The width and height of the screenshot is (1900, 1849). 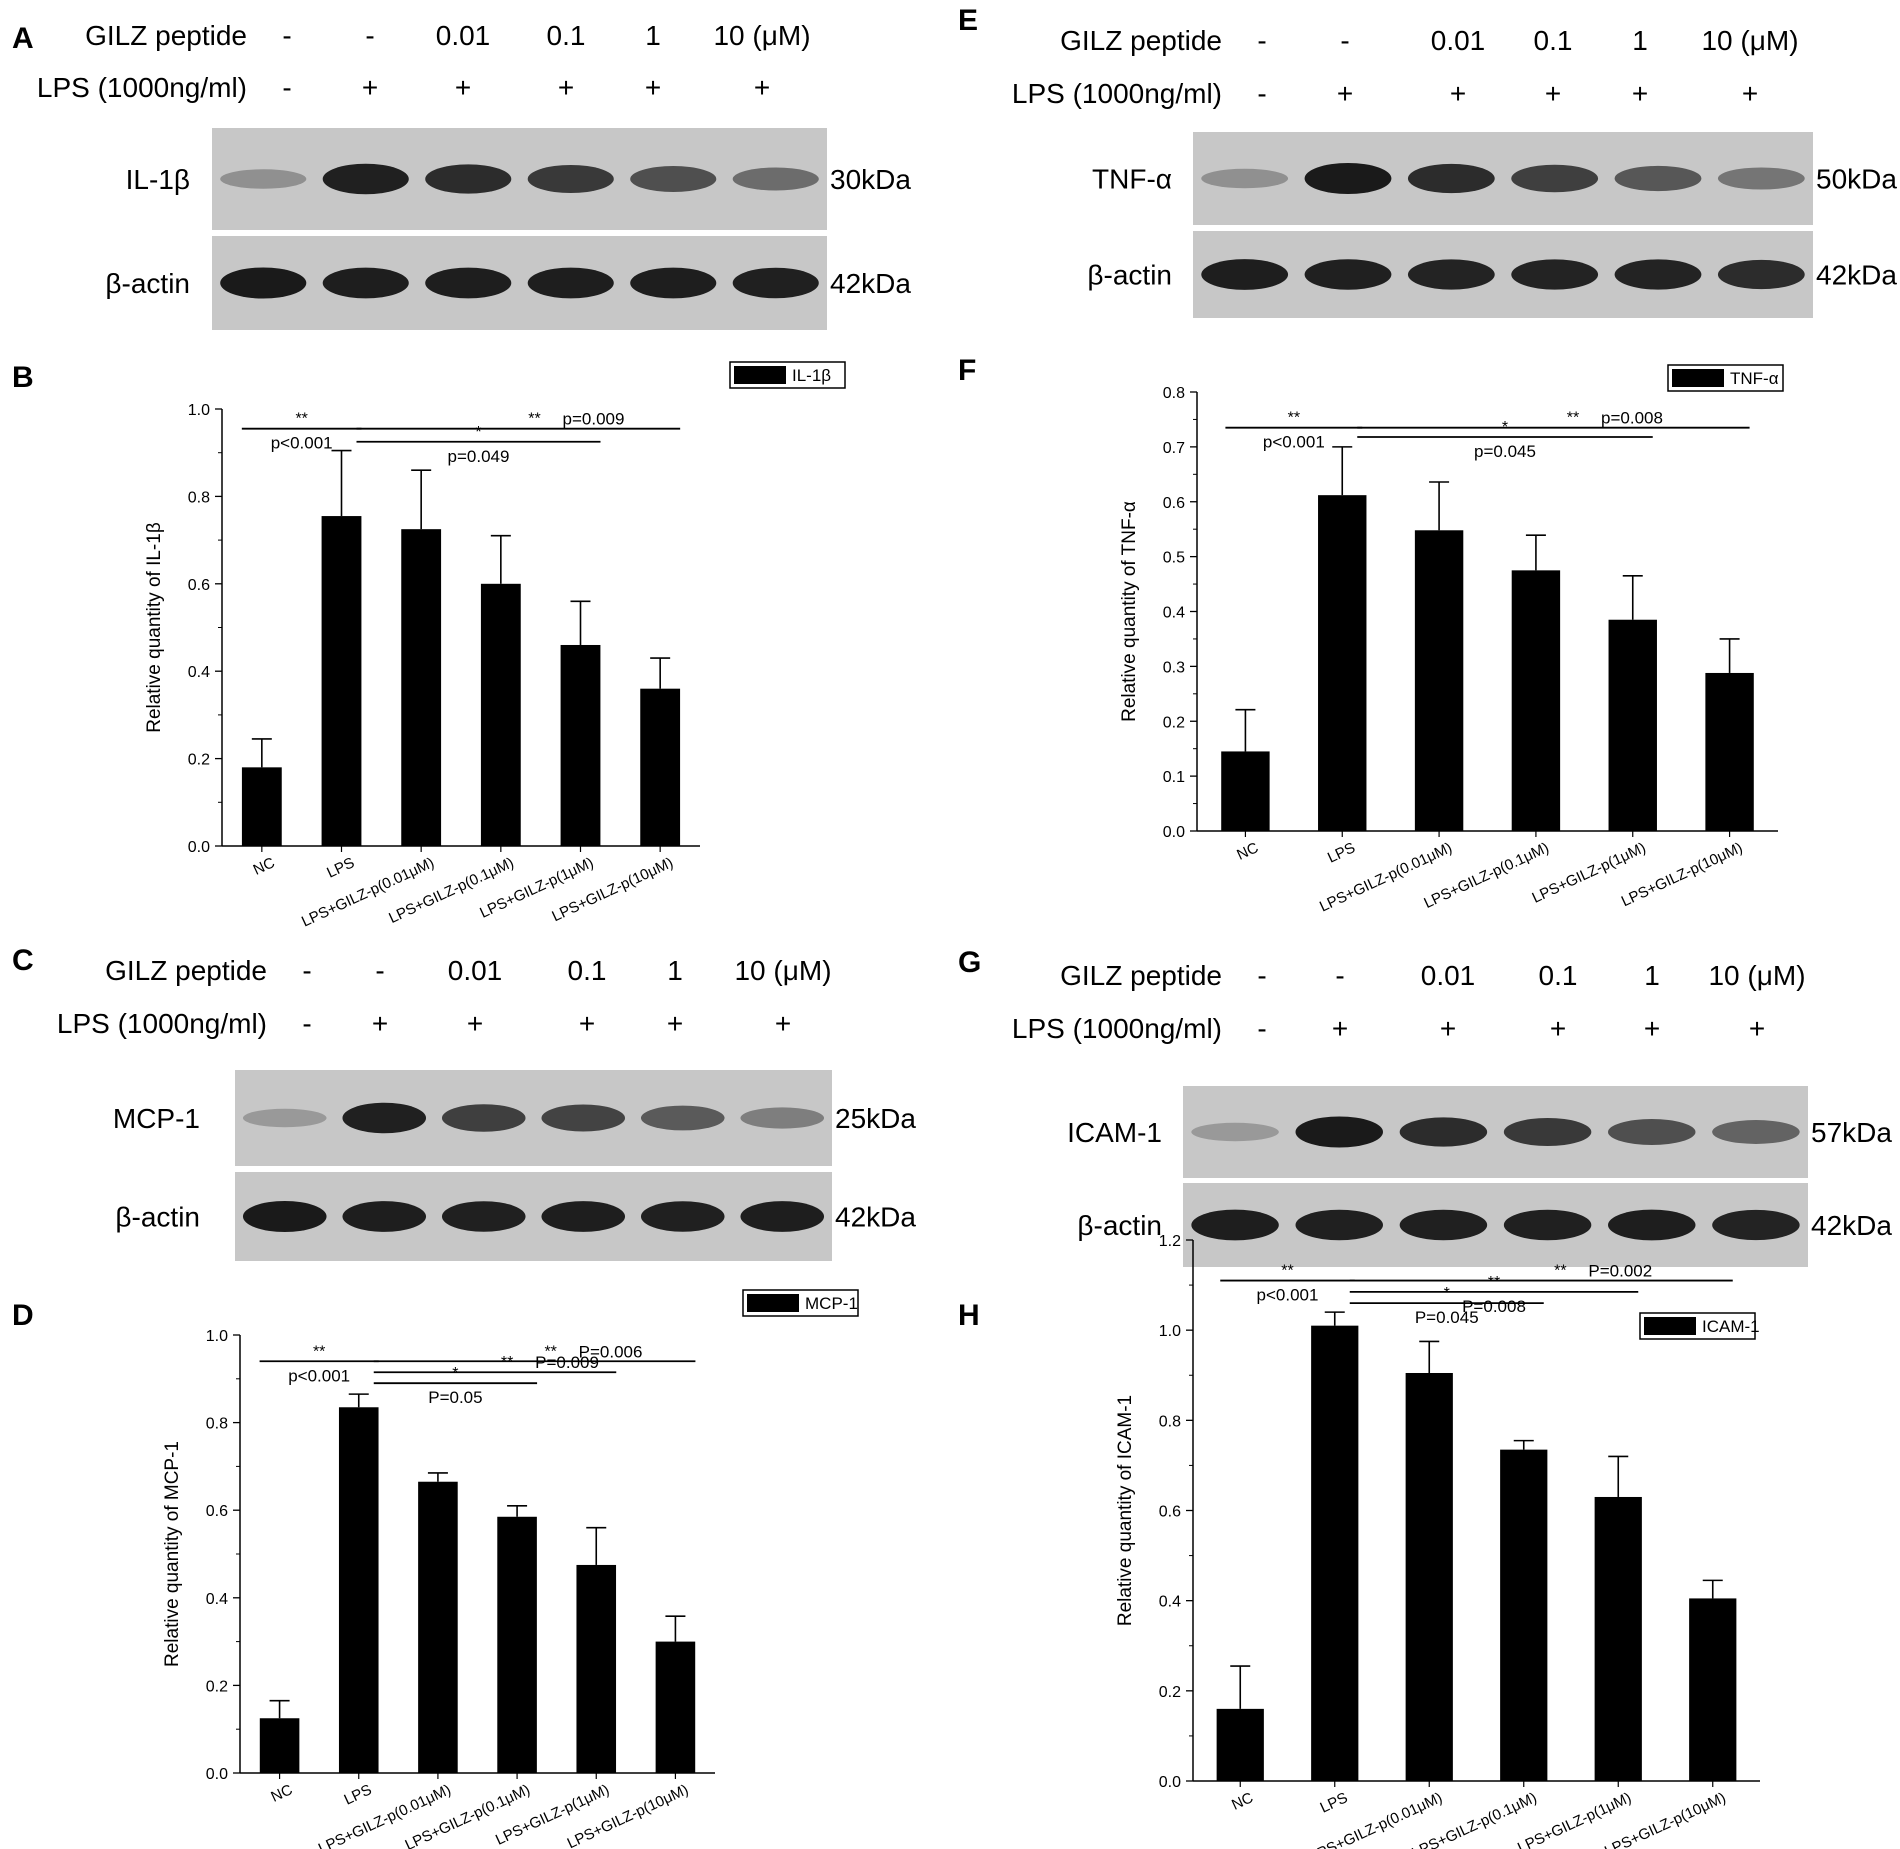 What do you see at coordinates (23, 38) in the screenshot?
I see `panel-letter-A: A` at bounding box center [23, 38].